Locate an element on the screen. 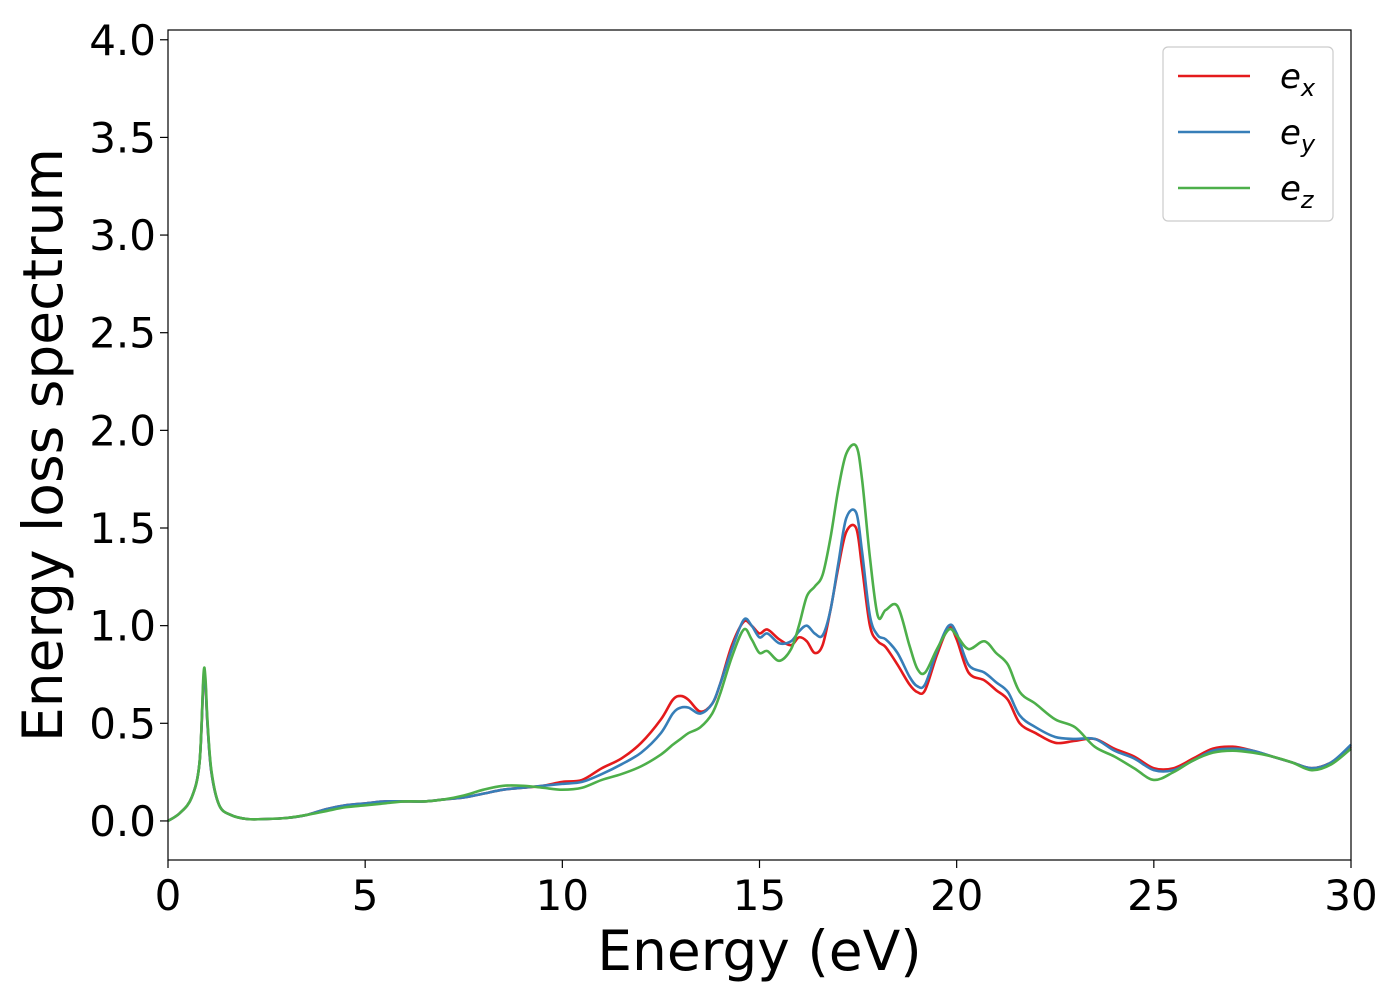  y-tick-label: 0.0 is located at coordinates (122, 821).